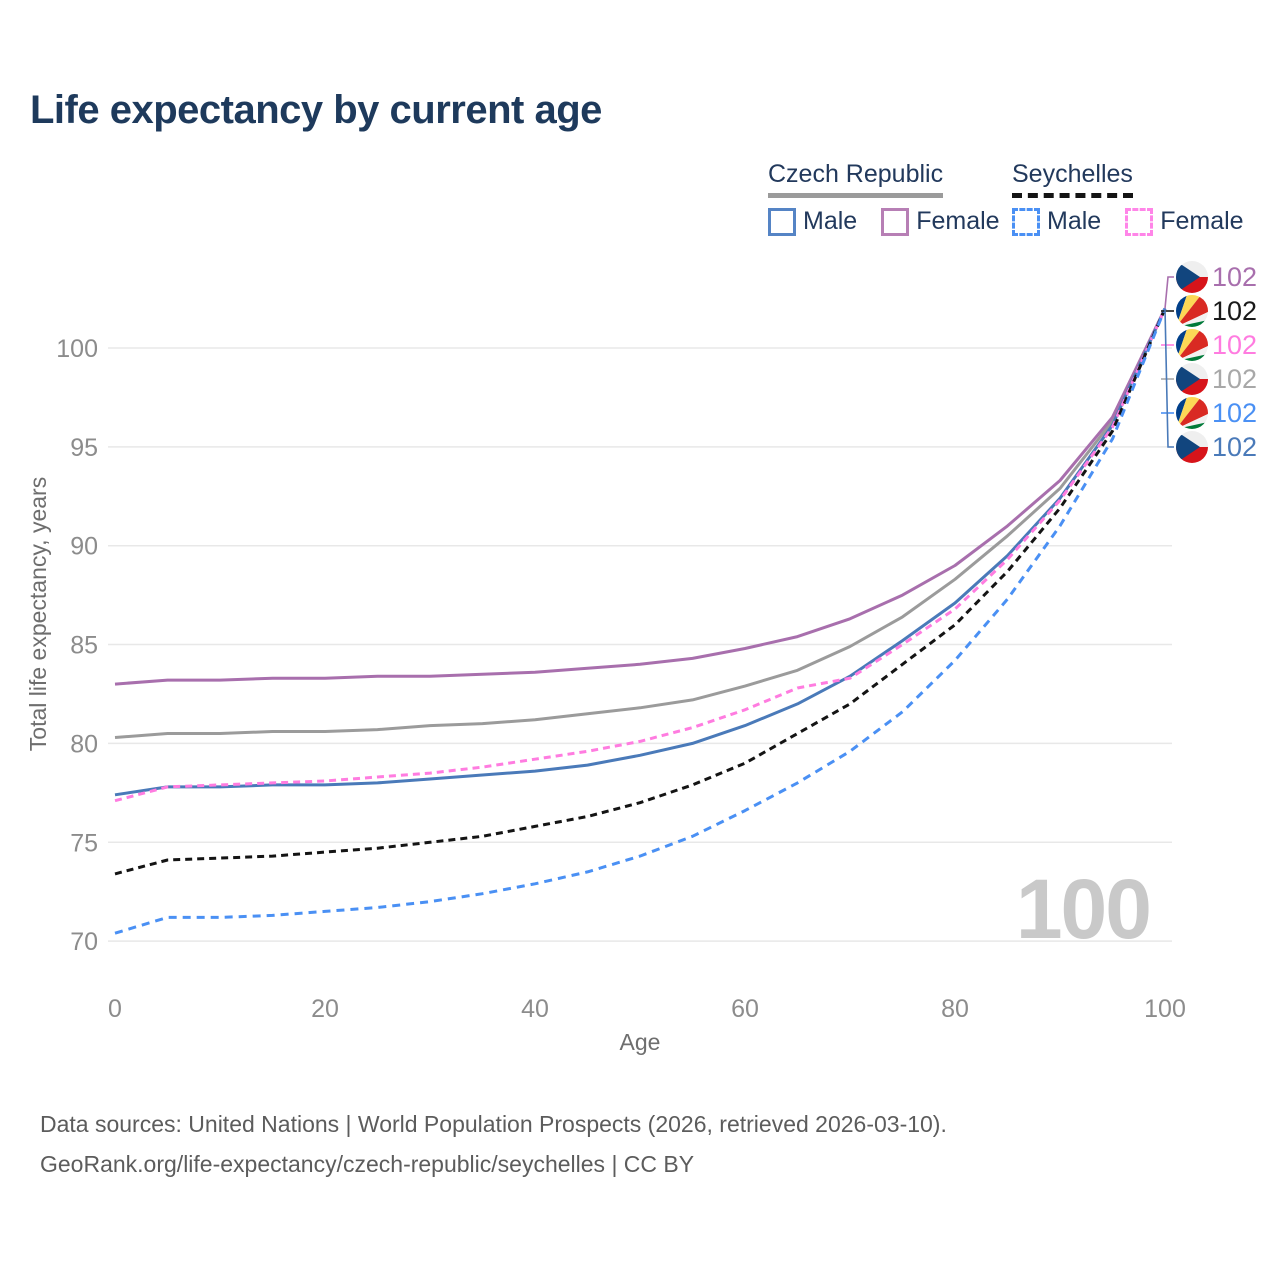 This screenshot has width=1280, height=1280. What do you see at coordinates (1169, 292) in the screenshot?
I see `label-connector-czech-female` at bounding box center [1169, 292].